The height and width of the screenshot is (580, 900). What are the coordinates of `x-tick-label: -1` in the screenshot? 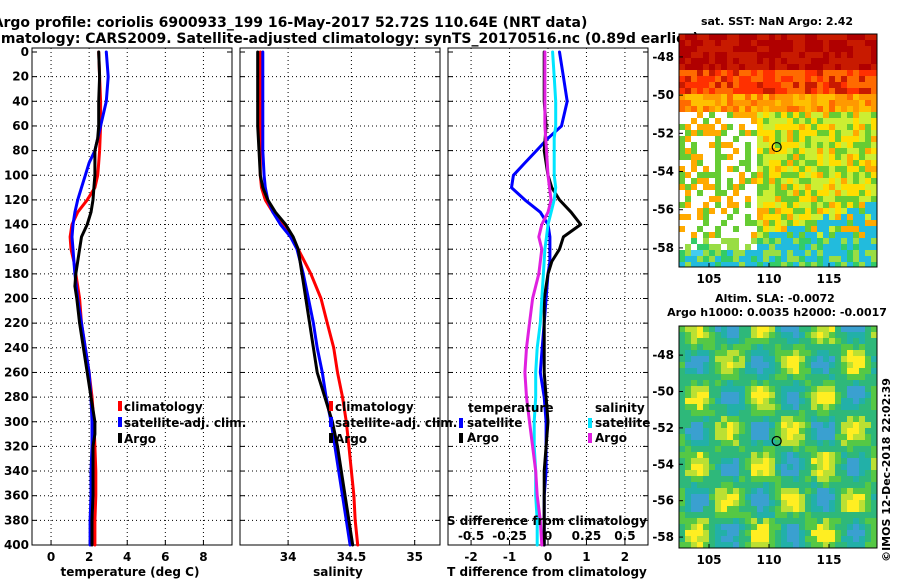 It's located at (509, 557).